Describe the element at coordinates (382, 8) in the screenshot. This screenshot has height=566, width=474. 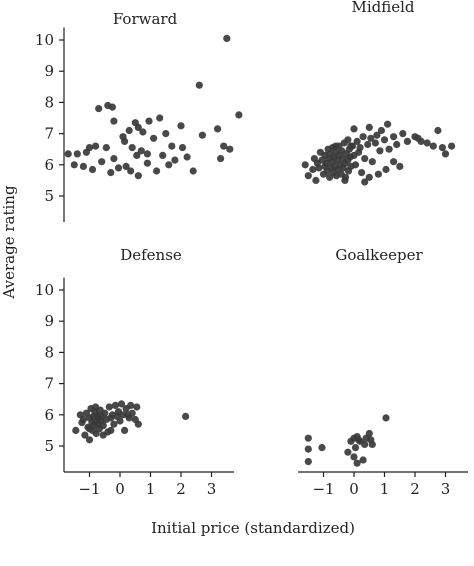
I see `panel-title-midfield: Midfield` at that location.